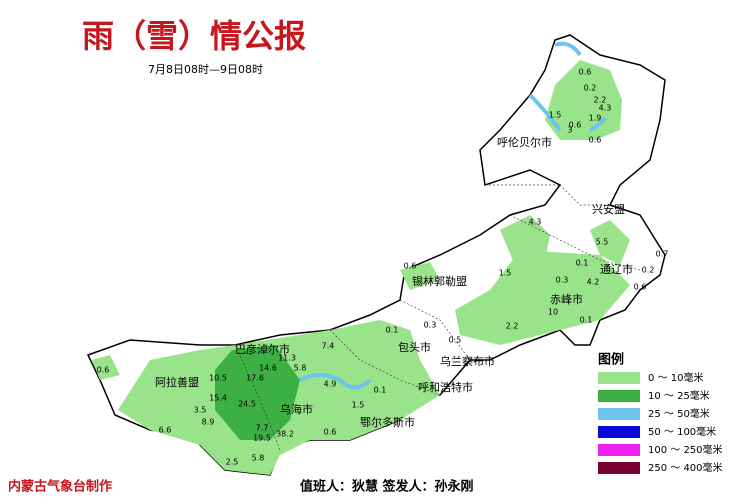 This screenshot has width=742, height=504. I want to click on station-value: 3, so click(569, 130).